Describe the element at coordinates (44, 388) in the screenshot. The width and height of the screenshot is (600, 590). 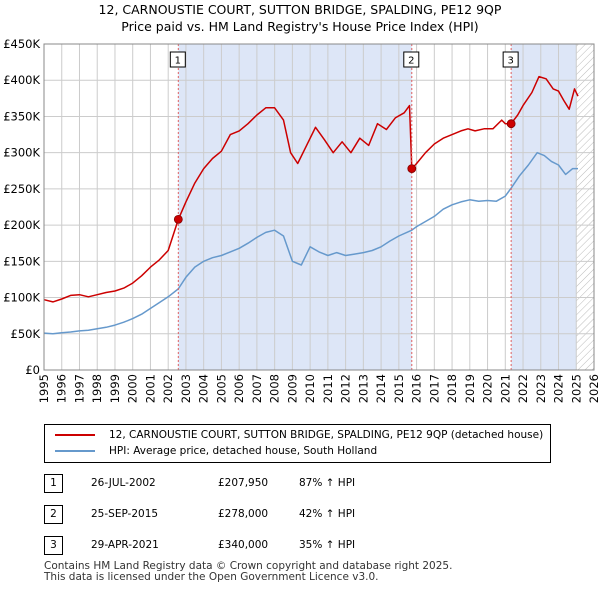
I see `x-tick-label: 1995` at that location.